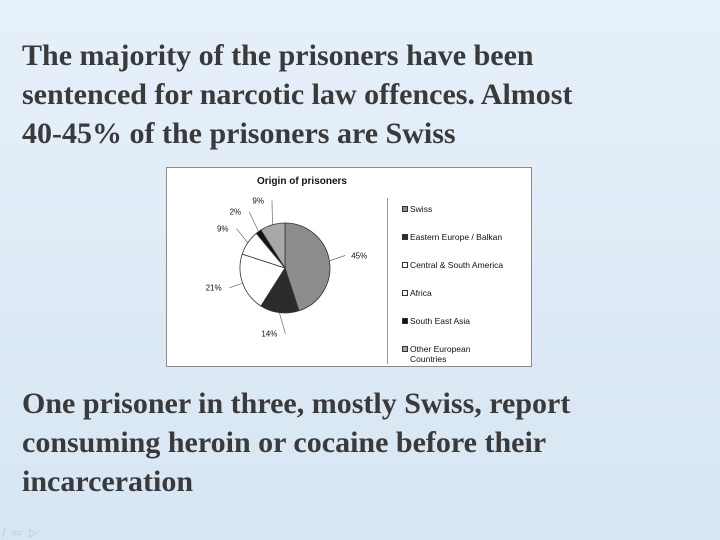 This screenshot has height=540, width=720. I want to click on legend-item: Eastern Europe / Balkan, so click(468, 237).